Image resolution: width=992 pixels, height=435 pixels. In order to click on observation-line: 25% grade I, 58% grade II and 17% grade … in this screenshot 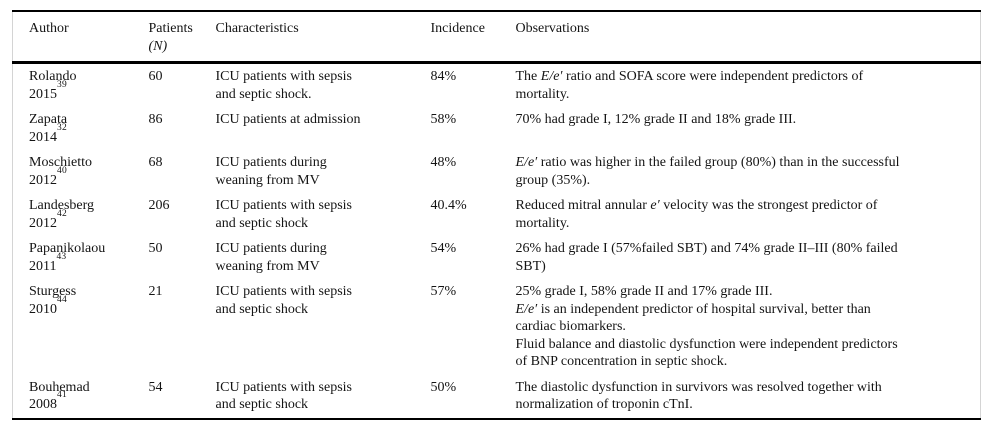, I will do `click(644, 291)`.